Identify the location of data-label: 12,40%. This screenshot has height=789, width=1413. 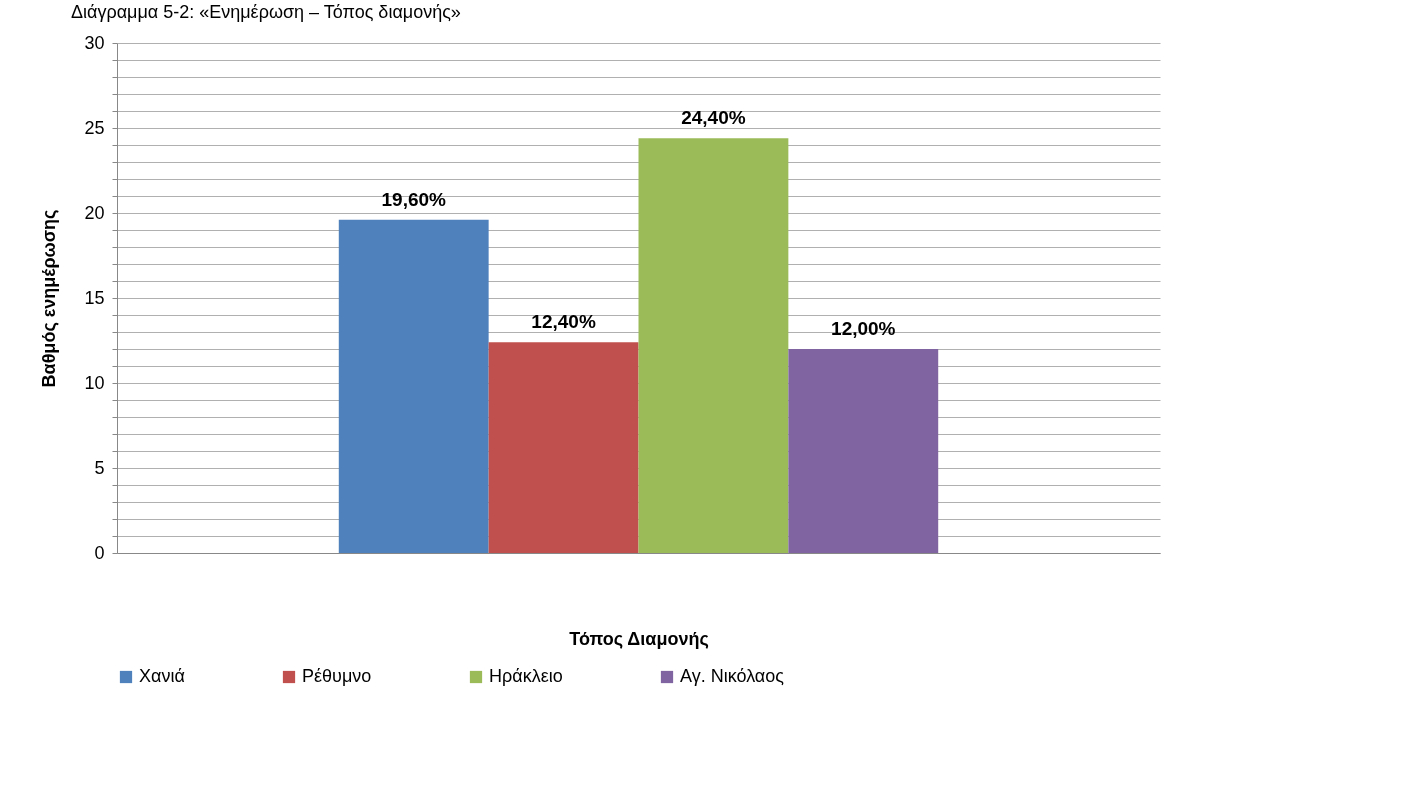
(563, 322).